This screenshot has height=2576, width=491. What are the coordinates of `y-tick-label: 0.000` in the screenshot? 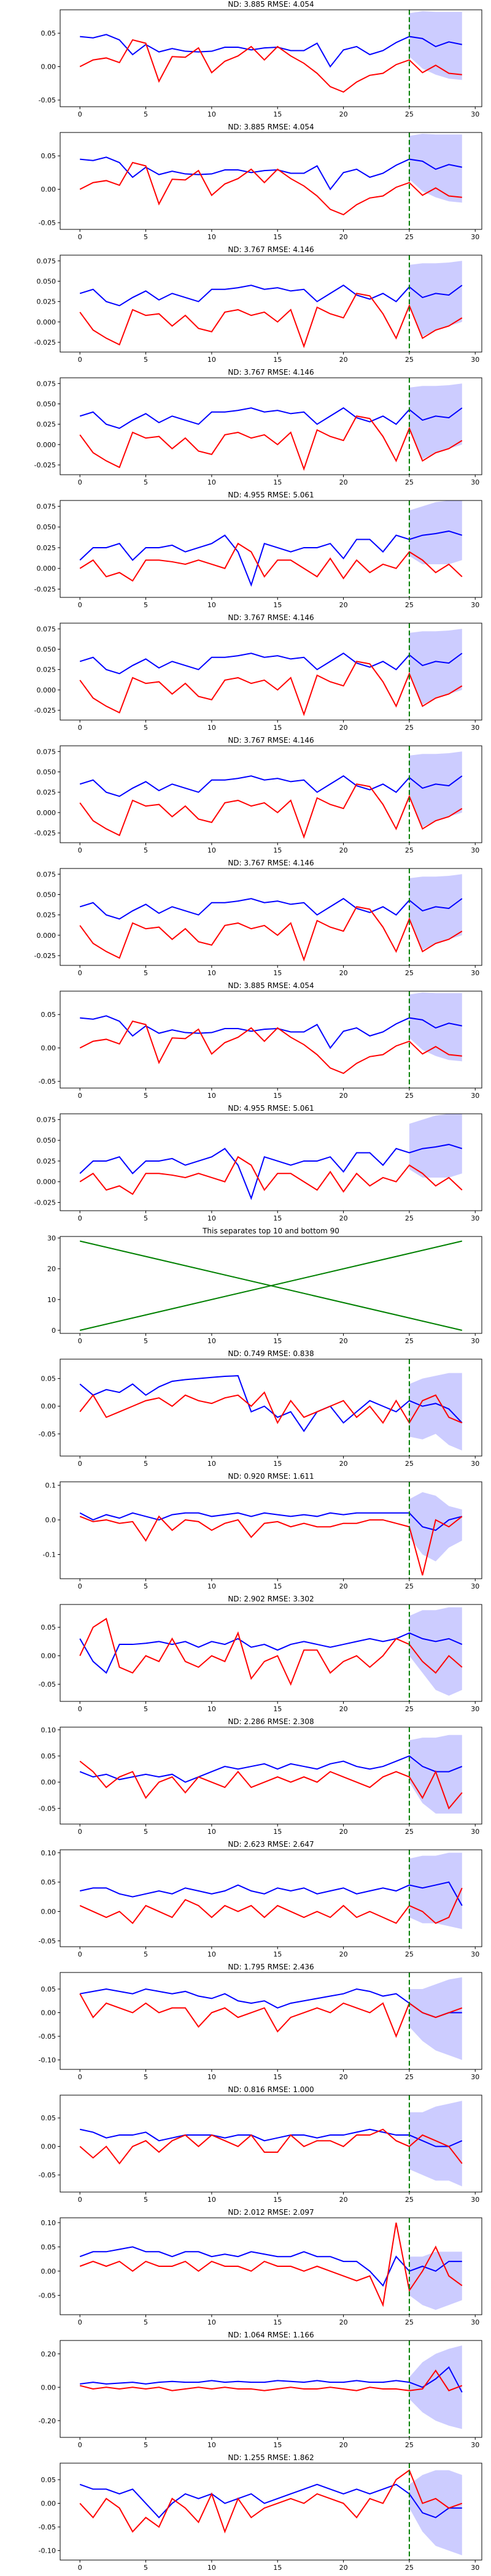 It's located at (47, 813).